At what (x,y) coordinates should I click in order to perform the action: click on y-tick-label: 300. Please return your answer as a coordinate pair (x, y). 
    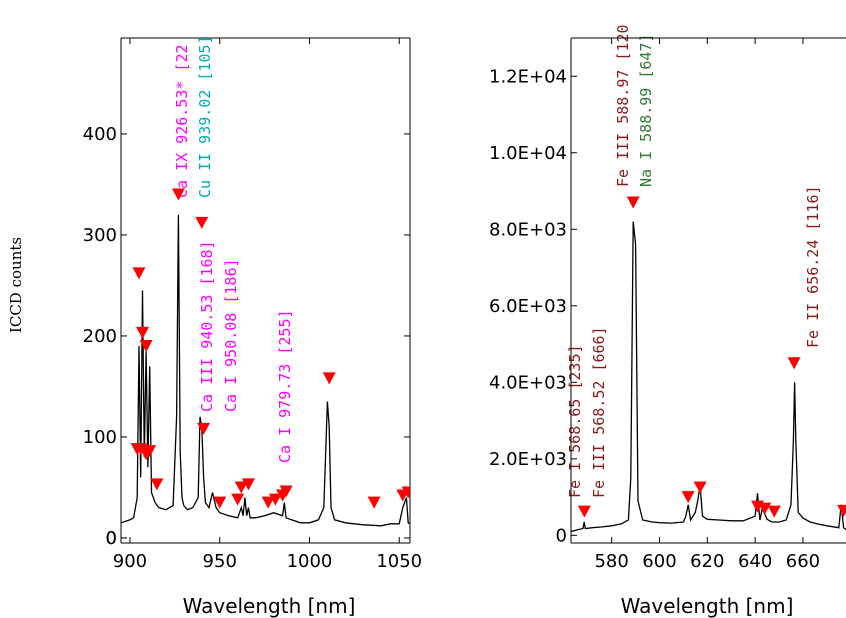
    Looking at the image, I should click on (100, 235).